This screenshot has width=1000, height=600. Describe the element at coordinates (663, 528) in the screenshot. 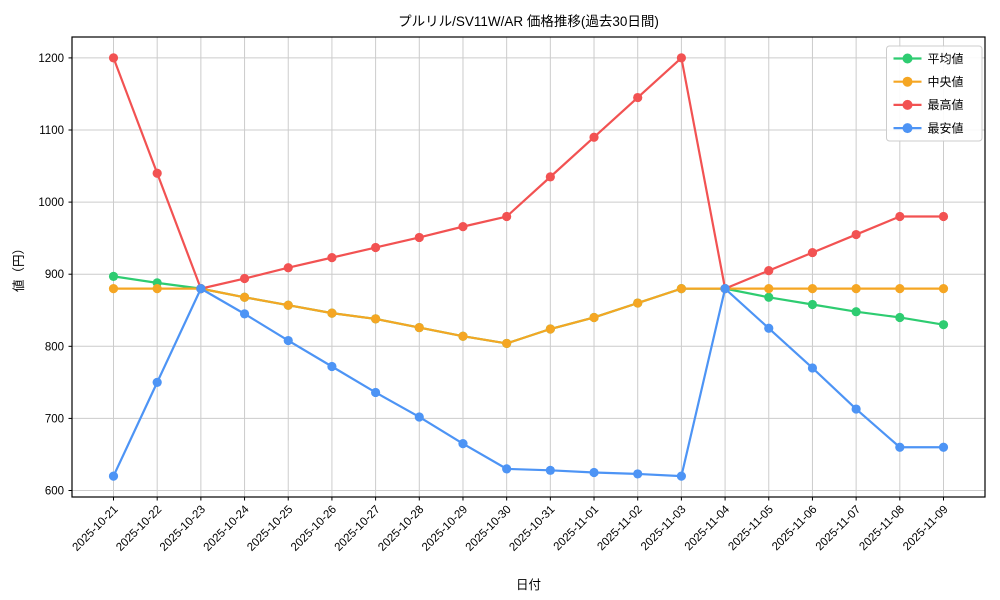

I see `x-tick-label: 2025-11-03` at that location.